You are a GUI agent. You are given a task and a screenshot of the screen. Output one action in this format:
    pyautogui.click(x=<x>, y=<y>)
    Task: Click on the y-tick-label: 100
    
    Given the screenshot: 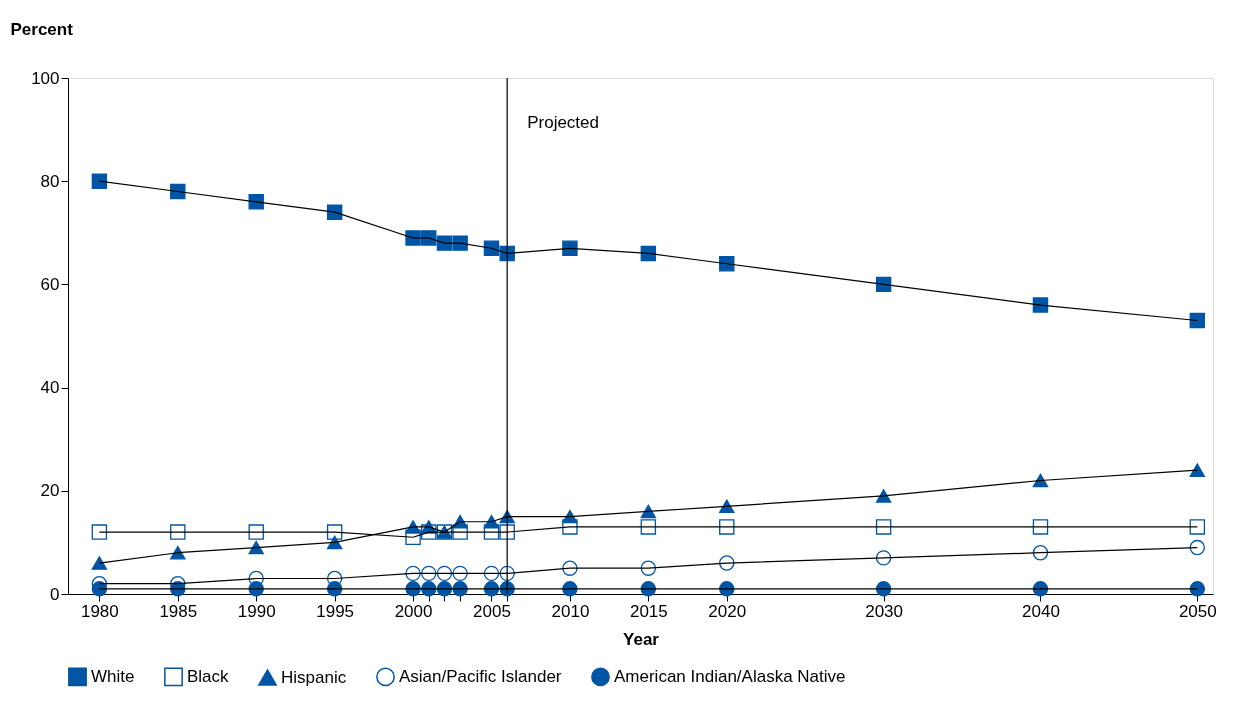 What is the action you would take?
    pyautogui.click(x=45, y=78)
    